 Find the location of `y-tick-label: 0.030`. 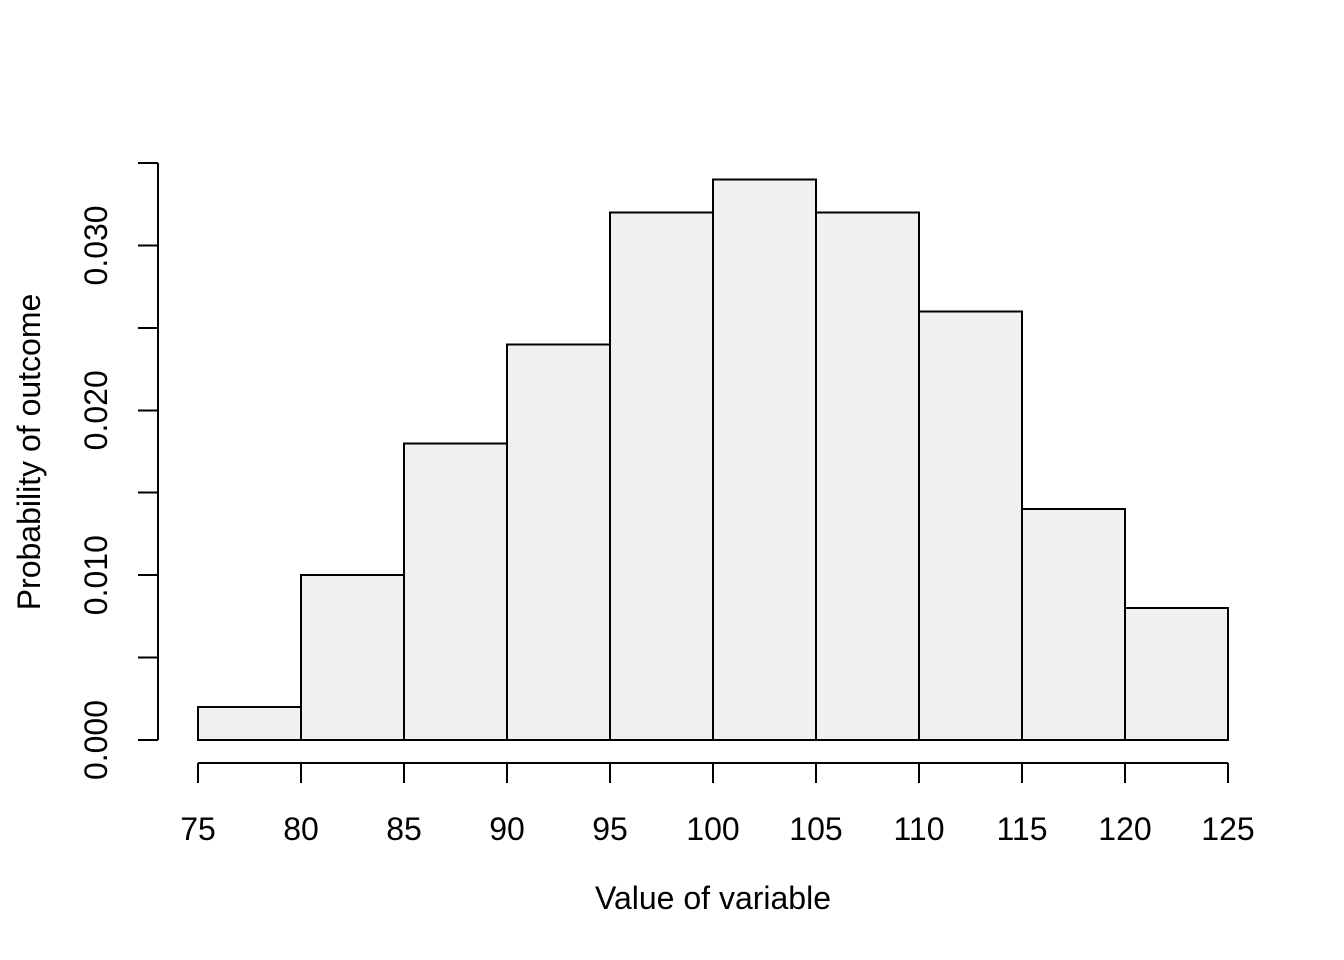

y-tick-label: 0.030 is located at coordinates (96, 245).